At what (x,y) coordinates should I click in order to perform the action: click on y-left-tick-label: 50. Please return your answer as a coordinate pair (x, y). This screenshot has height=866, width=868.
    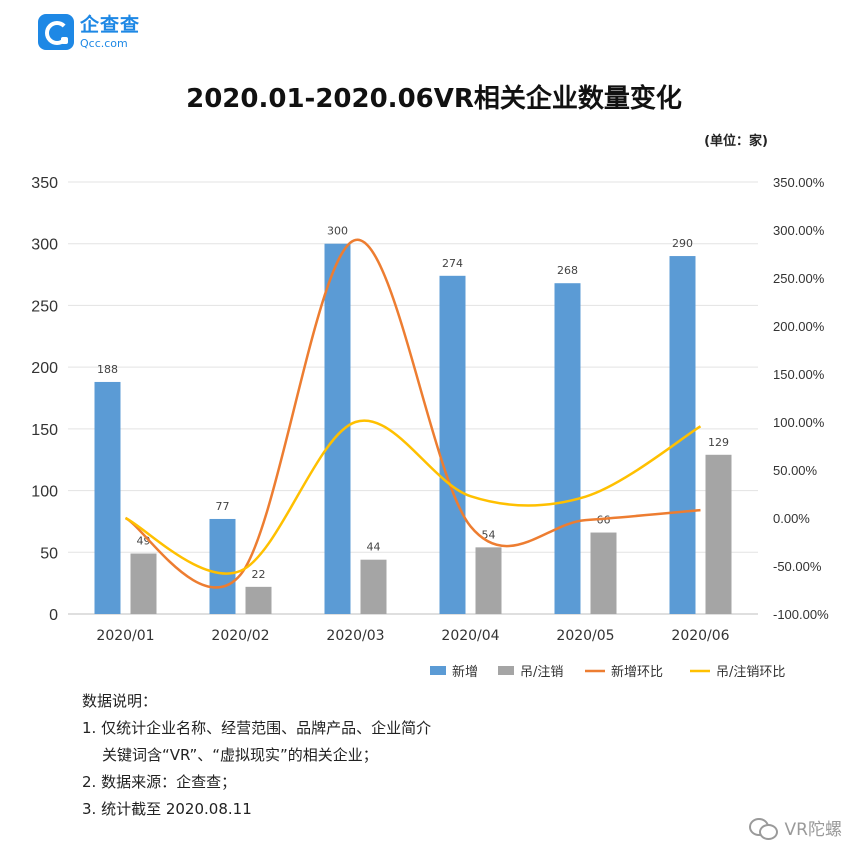
    Looking at the image, I should click on (49, 553).